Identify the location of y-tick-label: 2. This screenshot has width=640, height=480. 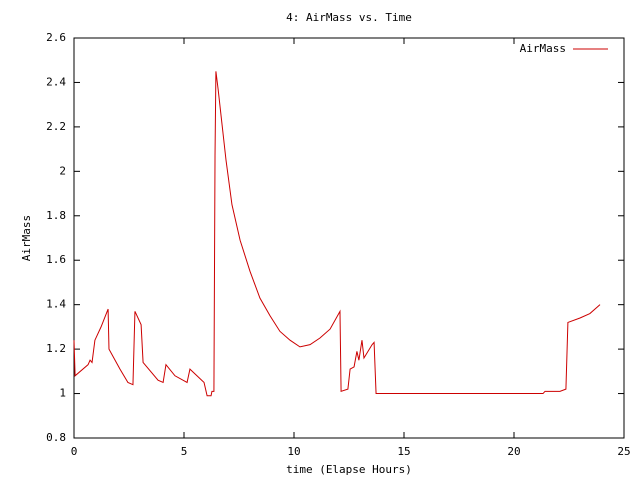
(62, 170).